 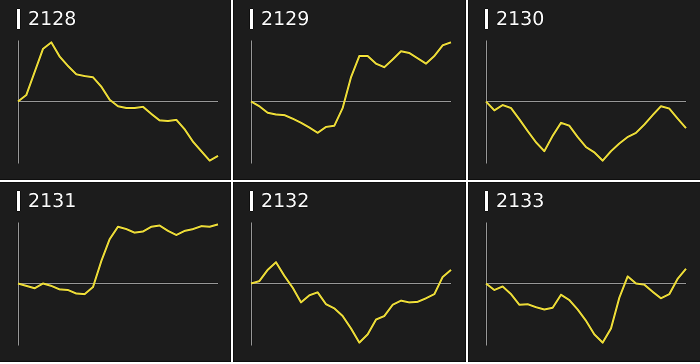 What do you see at coordinates (52, 19) in the screenshot?
I see `chart-title: 2128` at bounding box center [52, 19].